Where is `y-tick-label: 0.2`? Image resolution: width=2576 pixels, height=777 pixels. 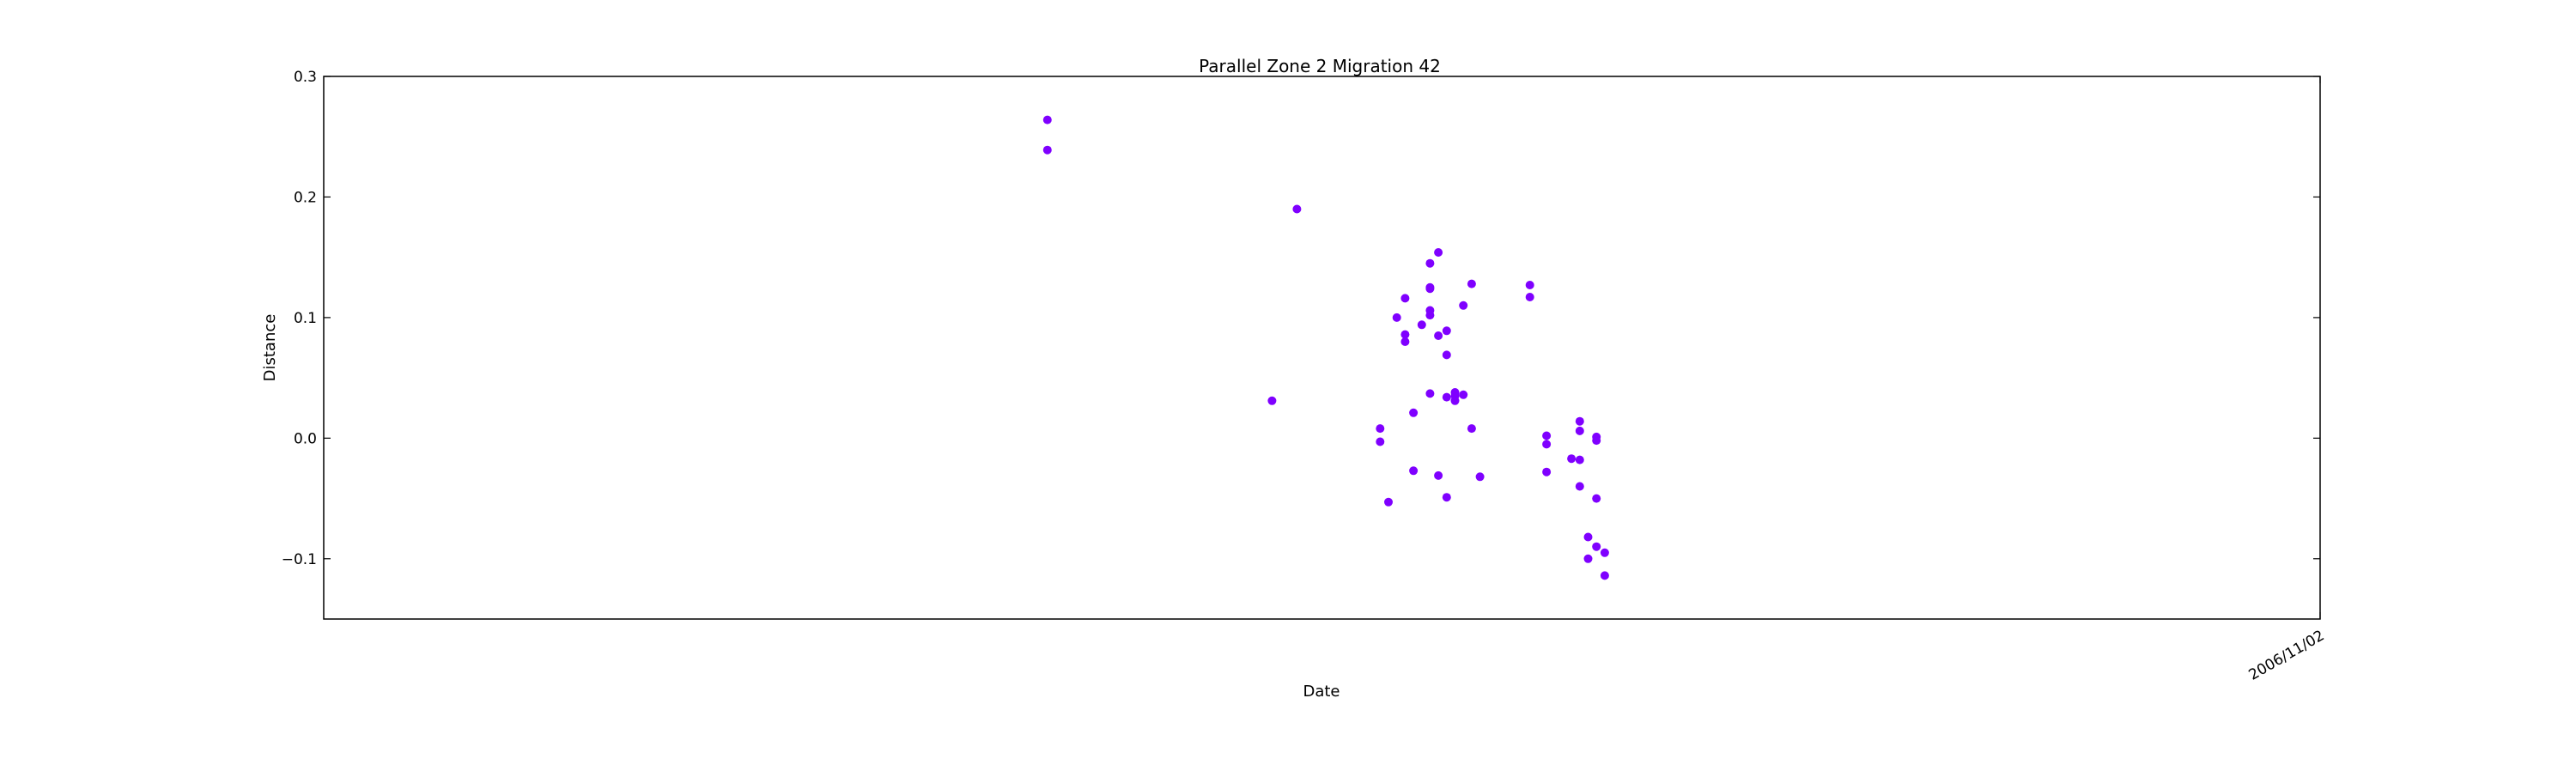
y-tick-label: 0.2 is located at coordinates (305, 197).